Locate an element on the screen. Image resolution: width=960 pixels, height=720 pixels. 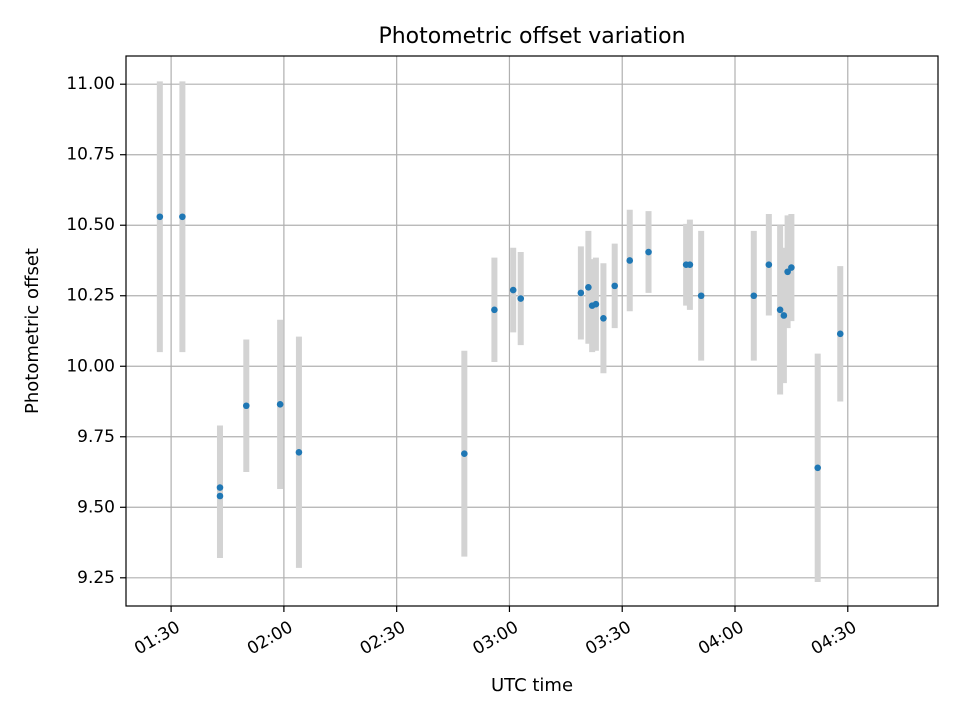
y-tick-label: 9.25 is located at coordinates (96, 578).